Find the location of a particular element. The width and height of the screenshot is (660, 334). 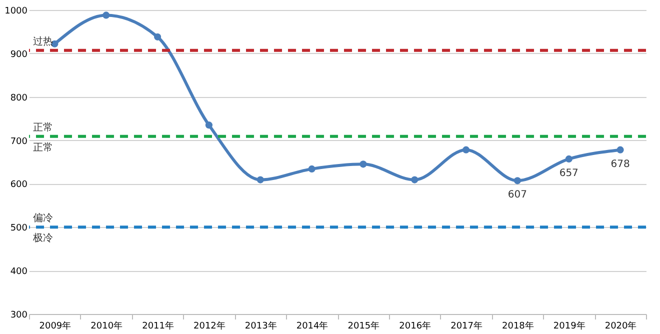

ref-line-label: 偏冷 is located at coordinates (43, 218).